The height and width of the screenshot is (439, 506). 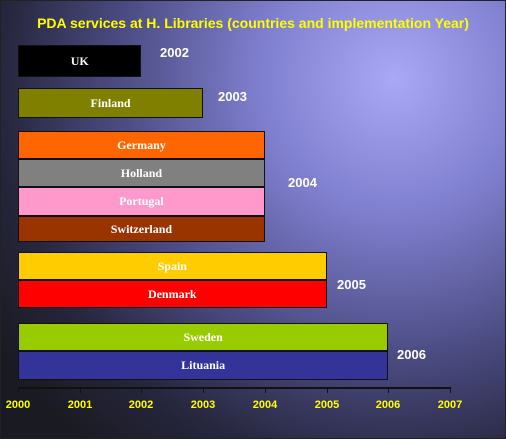 What do you see at coordinates (327, 390) in the screenshot?
I see `x-tick-2005` at bounding box center [327, 390].